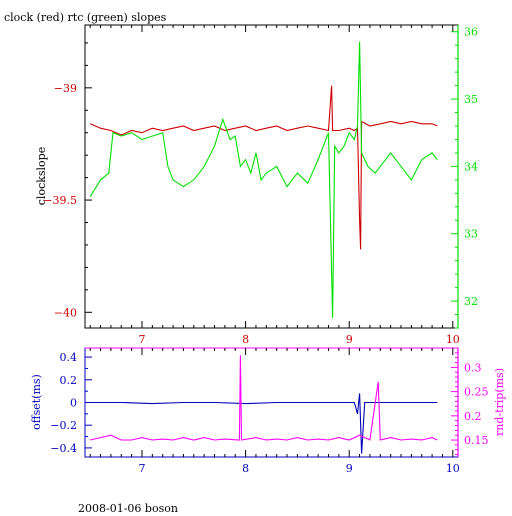  Describe the element at coordinates (349, 339) in the screenshot. I see `top-x-tick-label: 9` at that location.